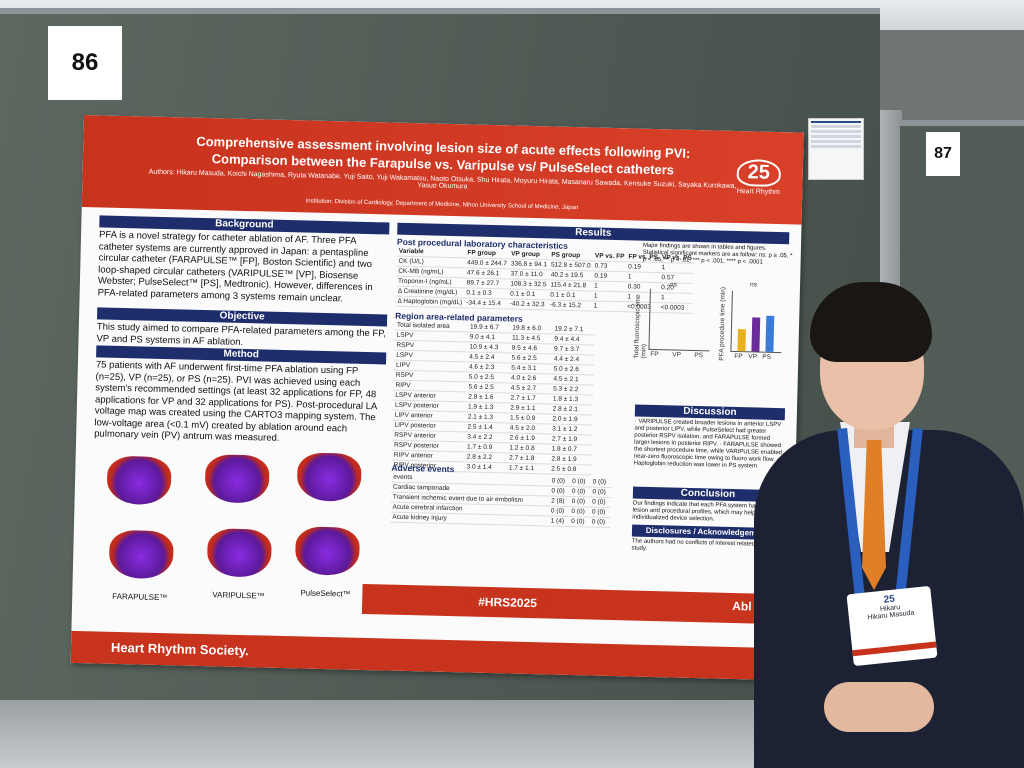 The height and width of the screenshot is (768, 1024). I want to click on region-table-cell: 1.7 ± 1.1, so click(528, 468).